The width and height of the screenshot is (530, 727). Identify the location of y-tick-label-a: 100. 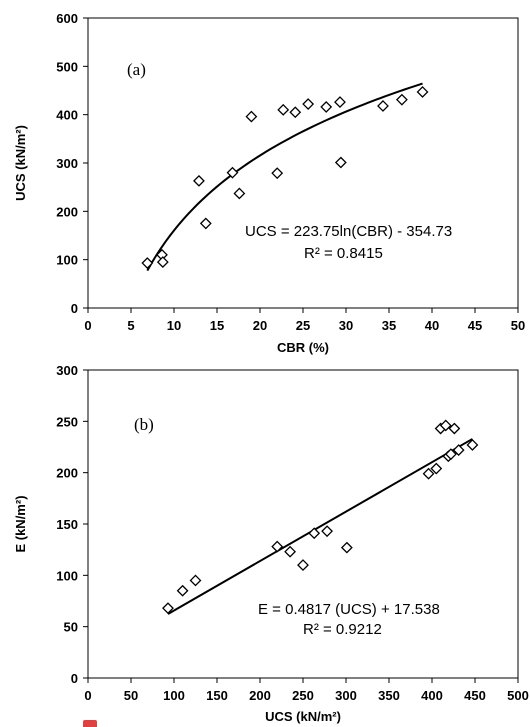
(67, 260).